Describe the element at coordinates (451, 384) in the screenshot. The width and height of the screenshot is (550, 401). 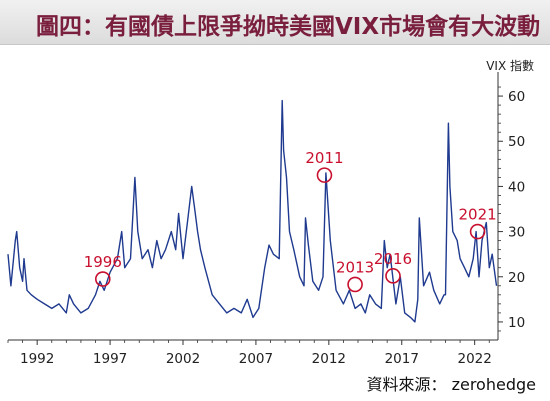
I see `source-note: 資料來源： zerohedge` at that location.